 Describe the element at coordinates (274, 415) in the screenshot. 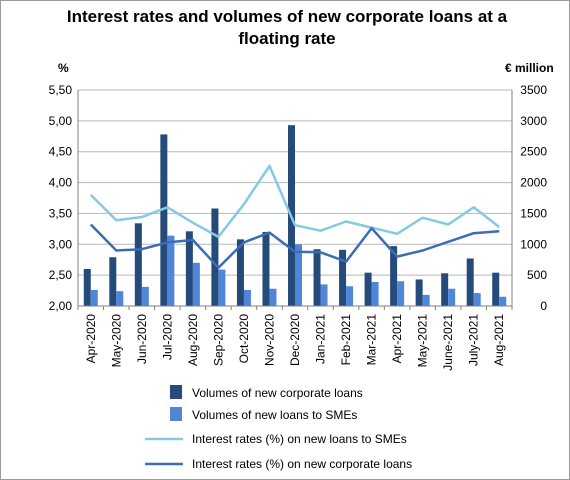

I see `legend-label: Volumes of new loans to SMEs` at that location.